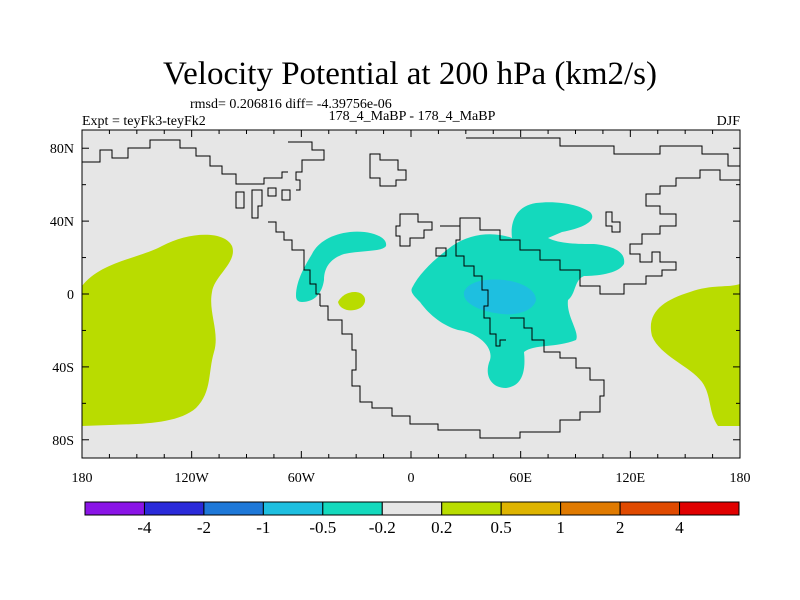 The width and height of the screenshot is (800, 600). Describe the element at coordinates (192, 478) in the screenshot. I see `x-tick-label: 120W` at that location.